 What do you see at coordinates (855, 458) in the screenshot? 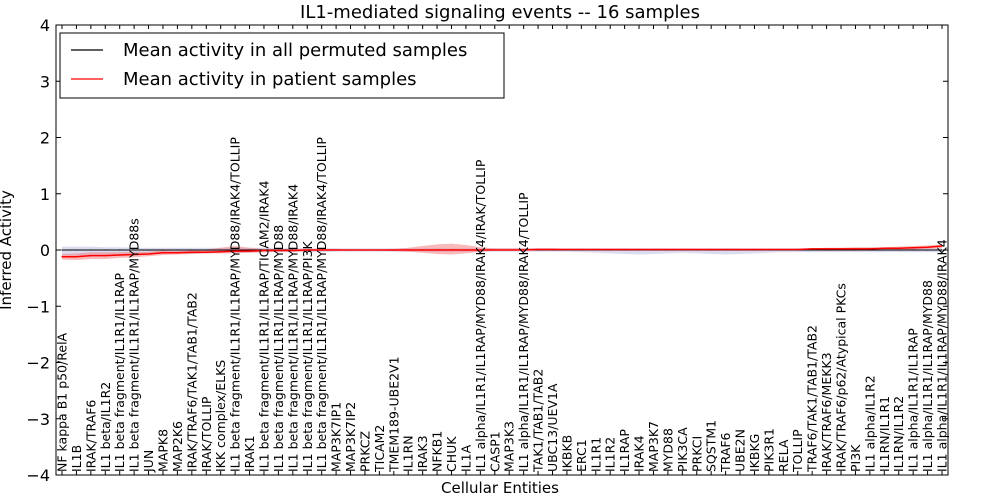
I see `x-tick-label: PI3K` at bounding box center [855, 458].